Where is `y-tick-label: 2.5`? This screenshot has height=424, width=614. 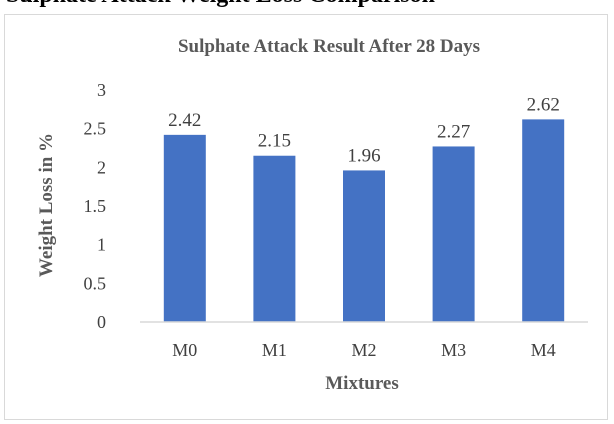 y-tick-label: 2.5 is located at coordinates (95, 129).